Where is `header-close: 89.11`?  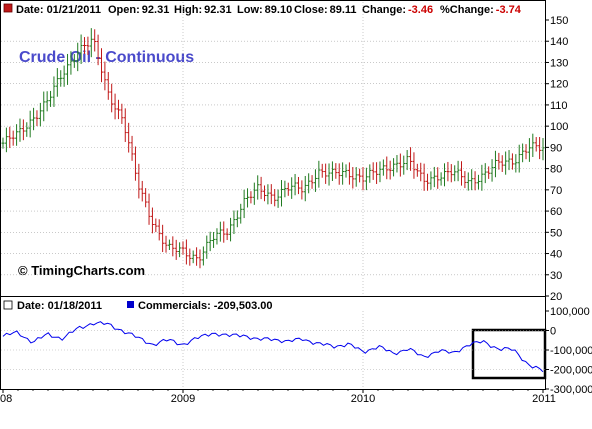 header-close: 89.11 is located at coordinates (343, 10).